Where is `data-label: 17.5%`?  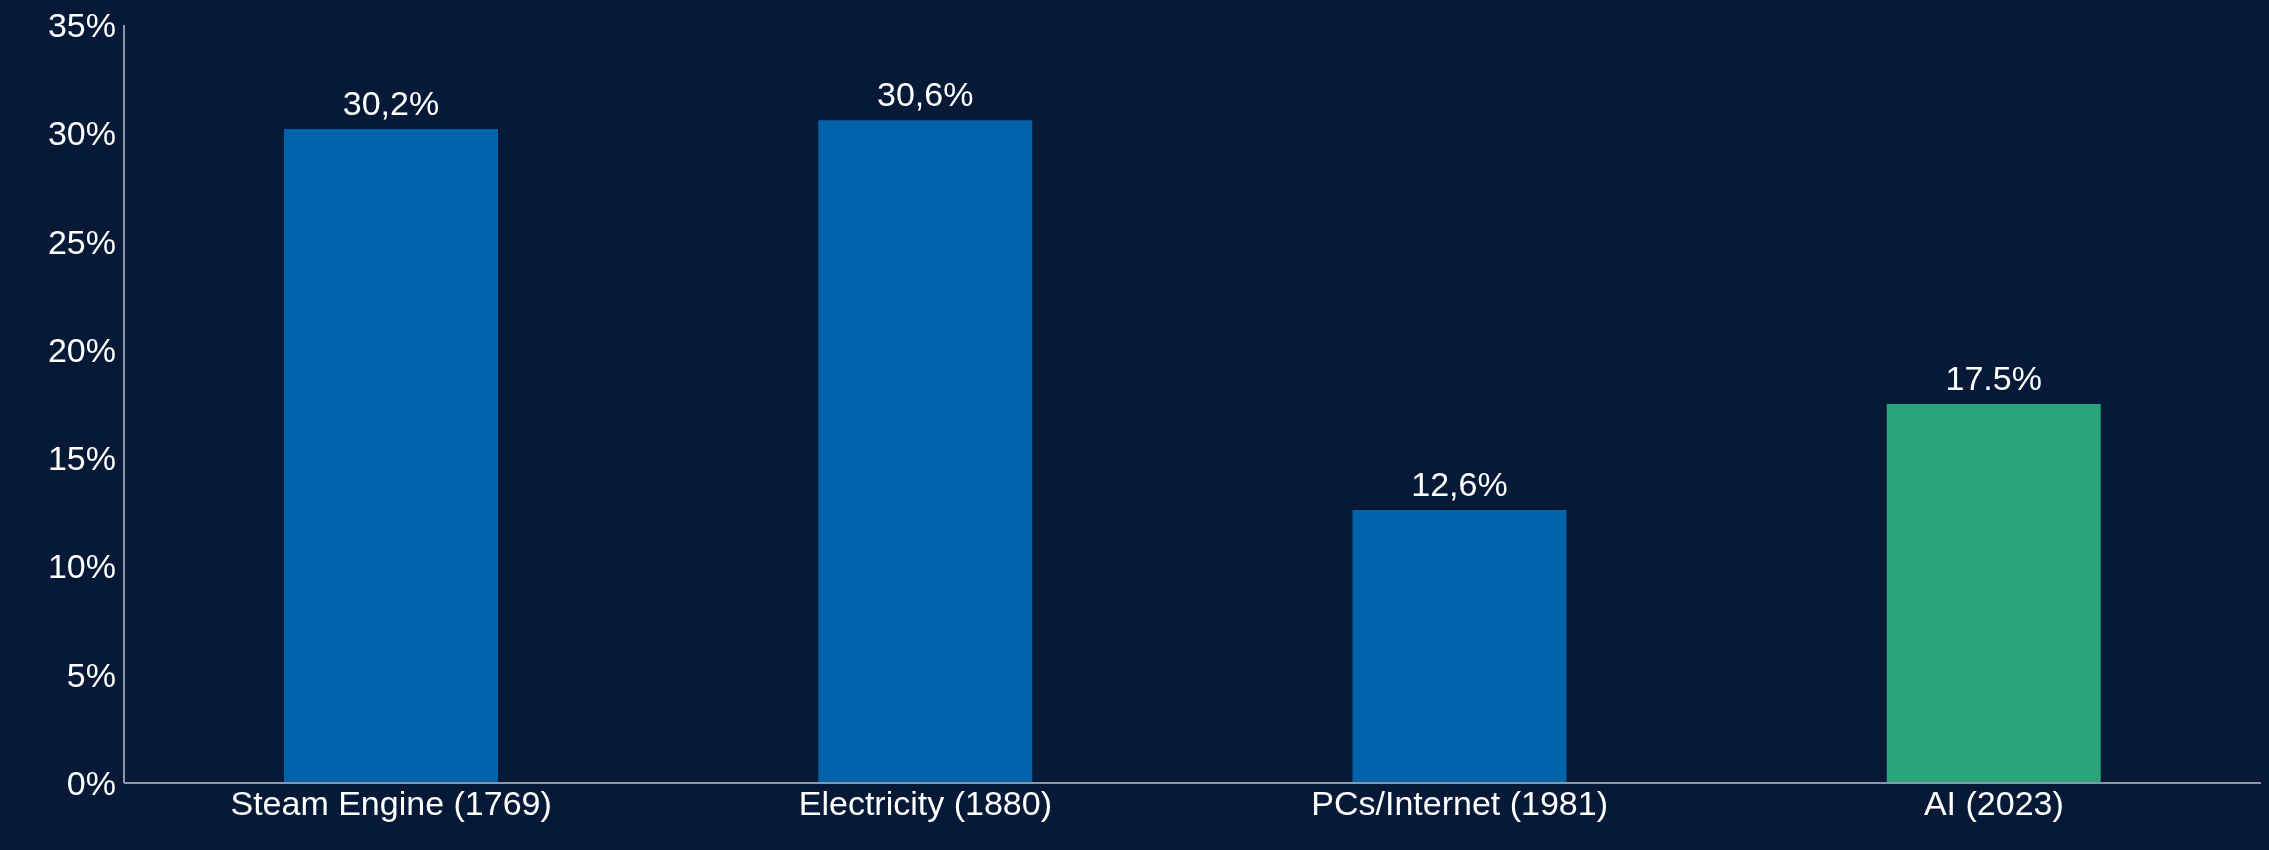 data-label: 17.5% is located at coordinates (1993, 378).